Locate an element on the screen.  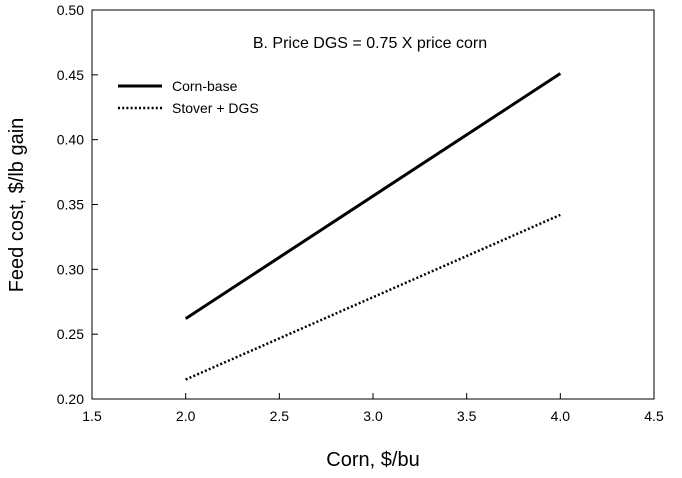
y-tick-label: 0.20 is located at coordinates (70, 399).